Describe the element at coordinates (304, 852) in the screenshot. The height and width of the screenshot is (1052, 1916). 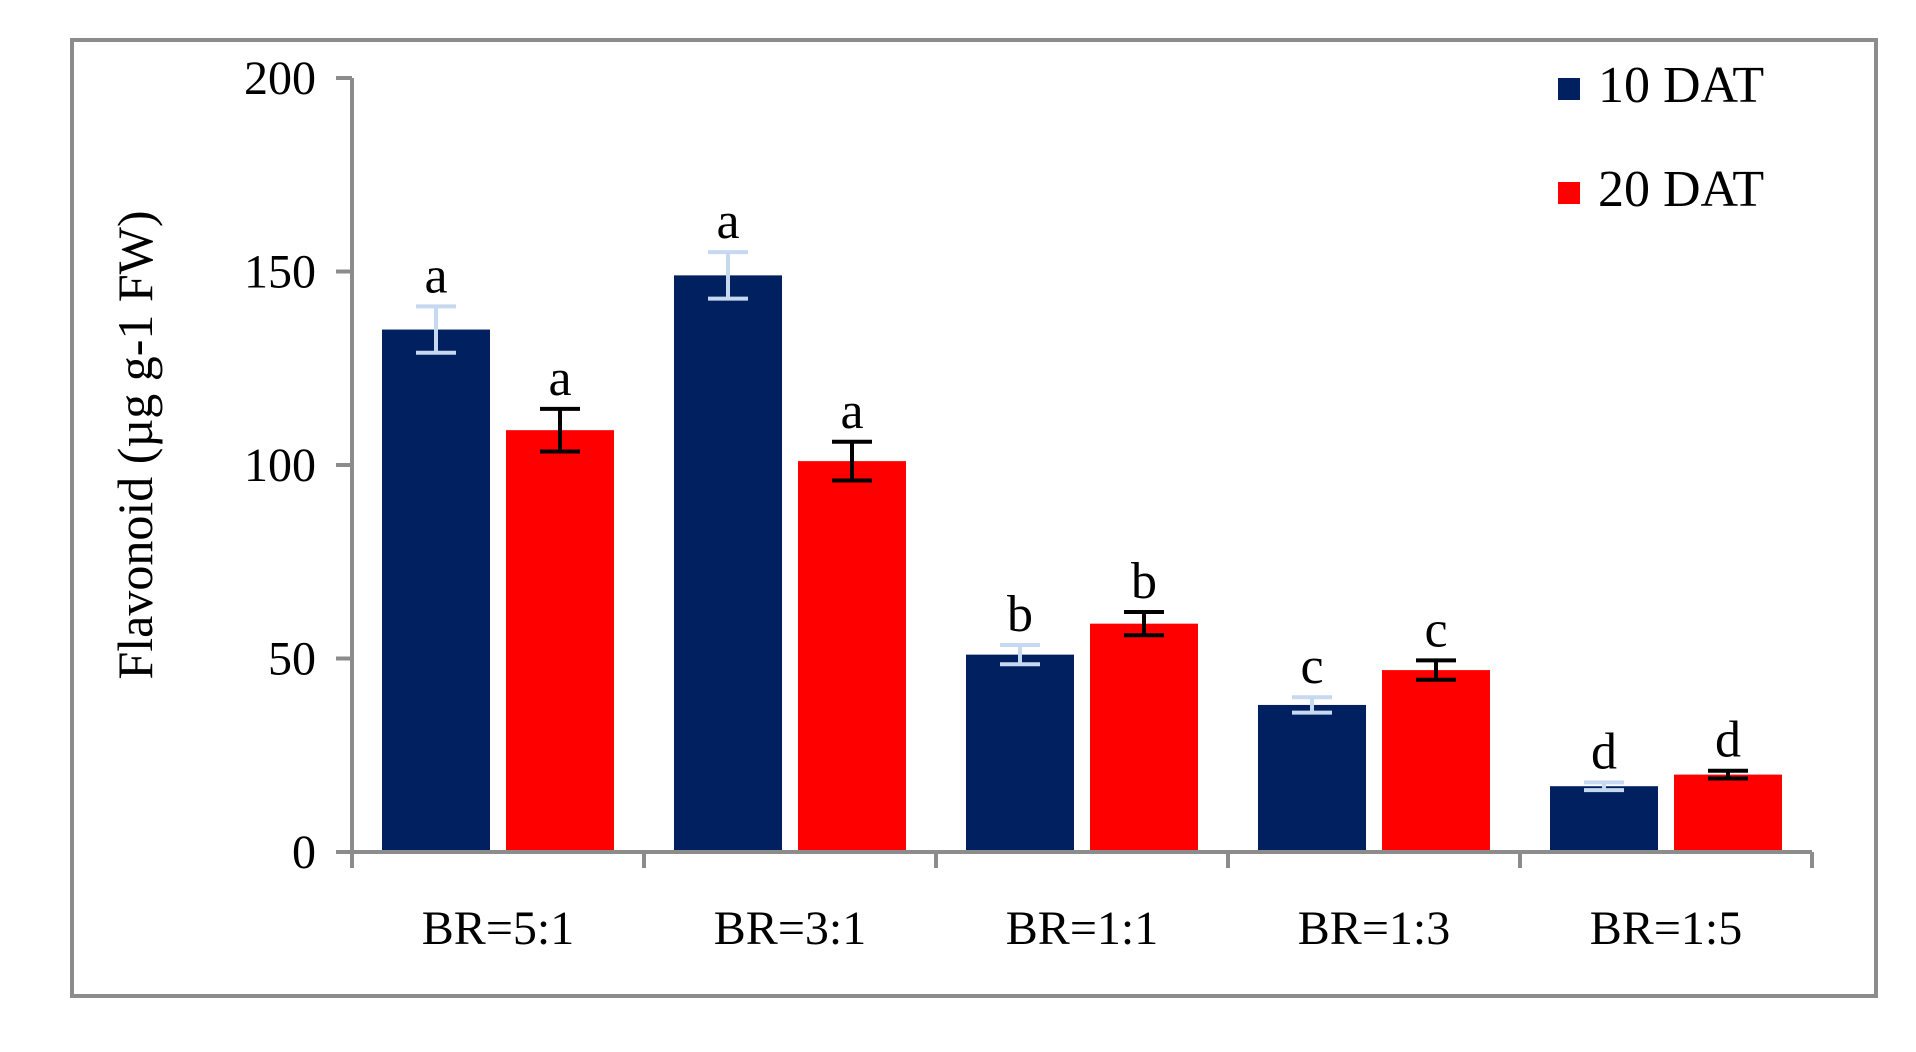
I see `y-tick-label: 0` at that location.